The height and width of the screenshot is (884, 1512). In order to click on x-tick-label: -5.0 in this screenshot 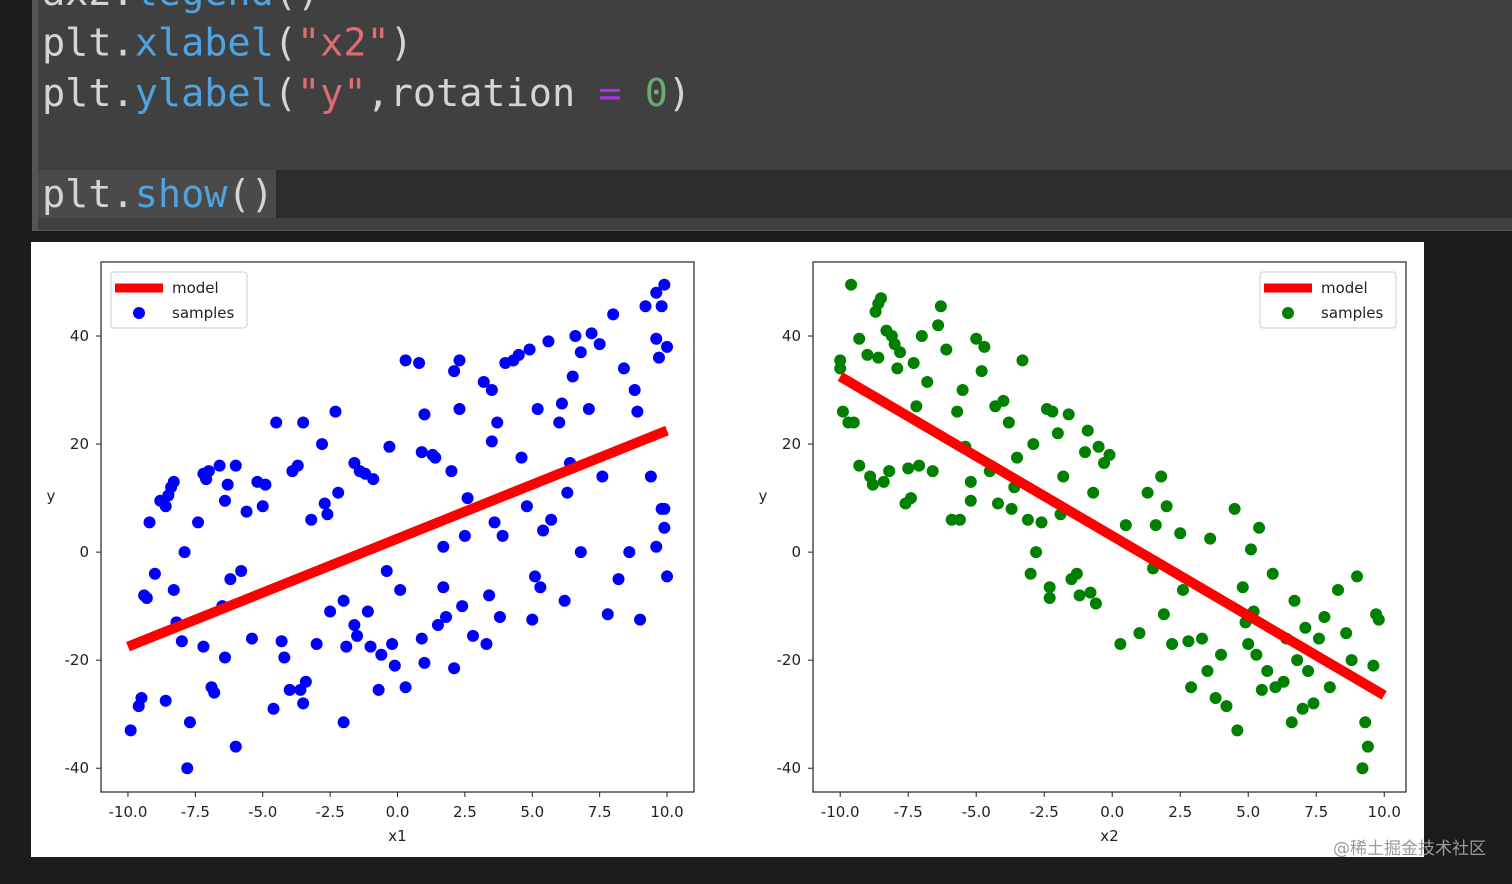, I will do `click(262, 812)`.